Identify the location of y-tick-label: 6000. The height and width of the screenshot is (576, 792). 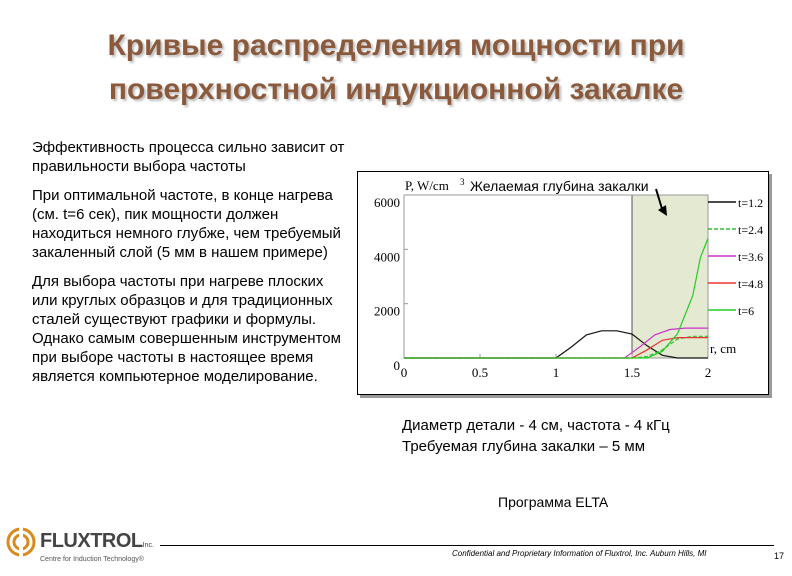
(387, 202).